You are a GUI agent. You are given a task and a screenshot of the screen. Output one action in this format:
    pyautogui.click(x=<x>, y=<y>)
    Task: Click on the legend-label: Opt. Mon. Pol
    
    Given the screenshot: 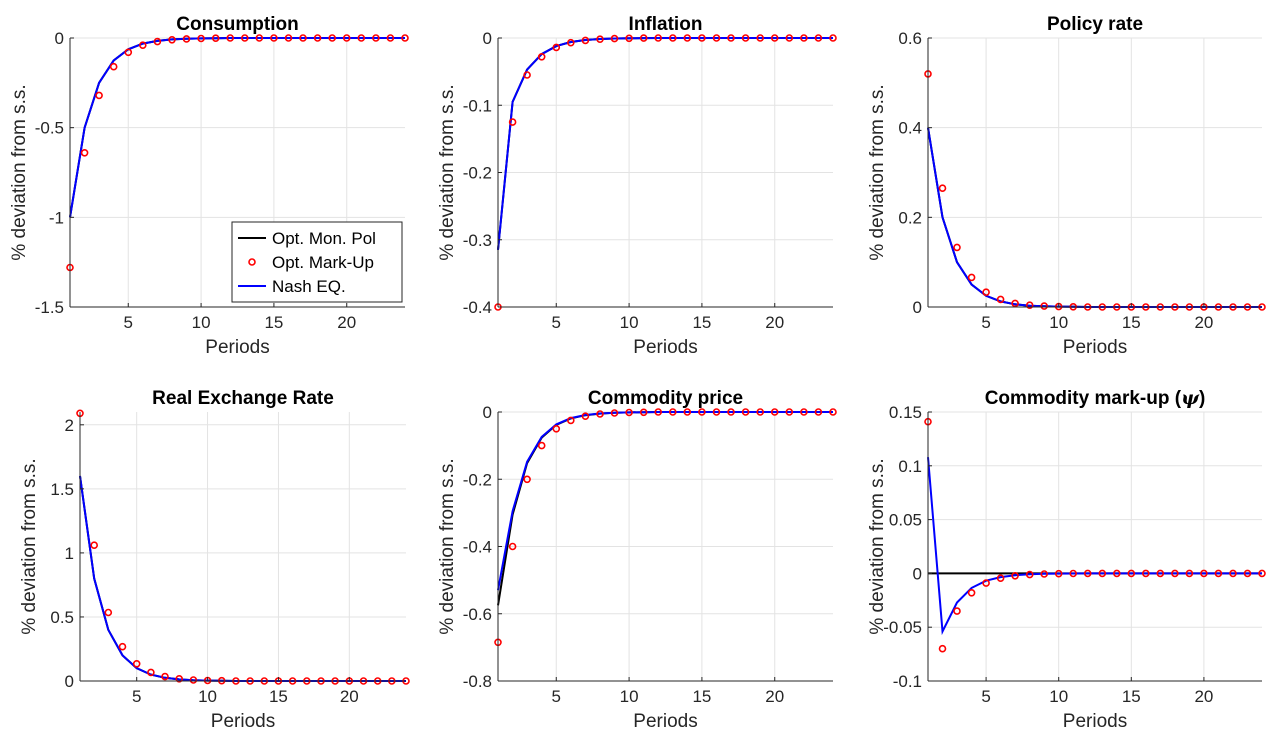 What is the action you would take?
    pyautogui.click(x=324, y=238)
    